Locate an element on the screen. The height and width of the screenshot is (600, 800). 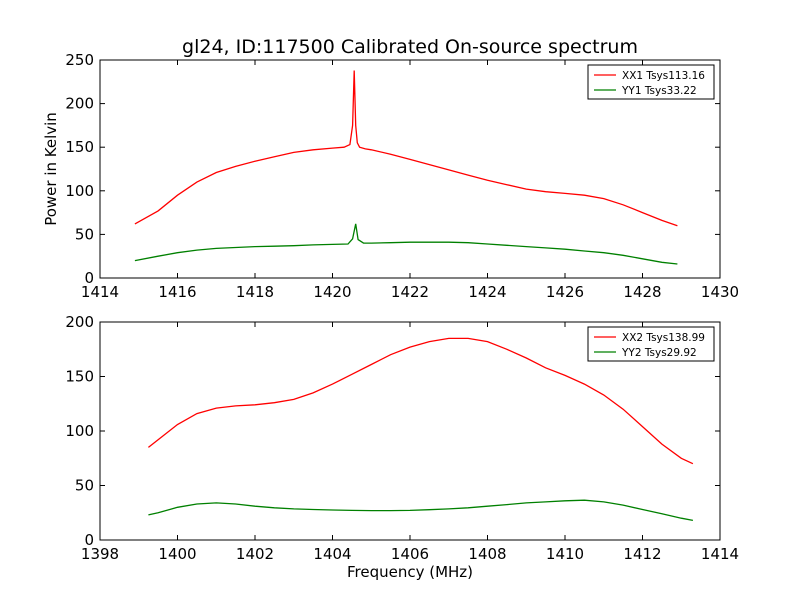
legend-entry: YY1 Tsys33.22 is located at coordinates (659, 91).